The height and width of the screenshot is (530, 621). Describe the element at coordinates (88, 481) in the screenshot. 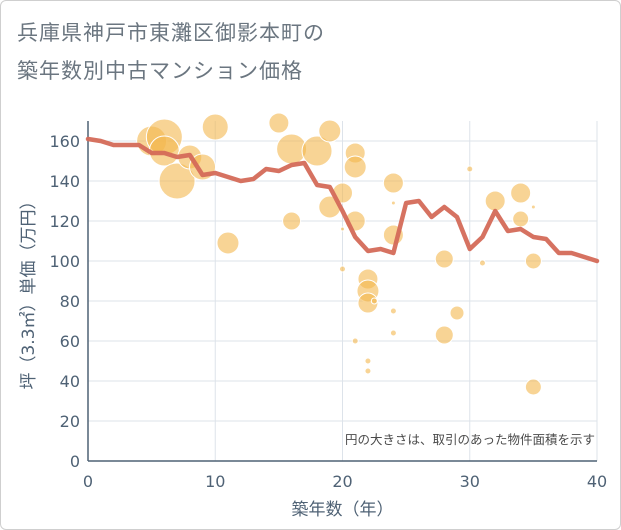

I see `x-tick-label: 0` at that location.